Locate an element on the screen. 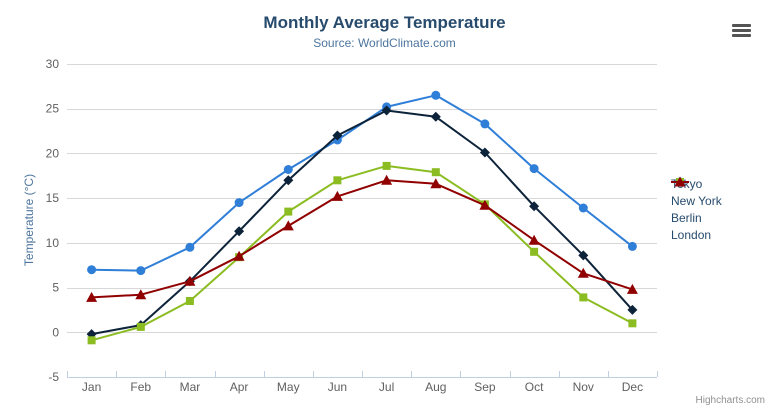  xaxis-tick-label: May is located at coordinates (288, 387).